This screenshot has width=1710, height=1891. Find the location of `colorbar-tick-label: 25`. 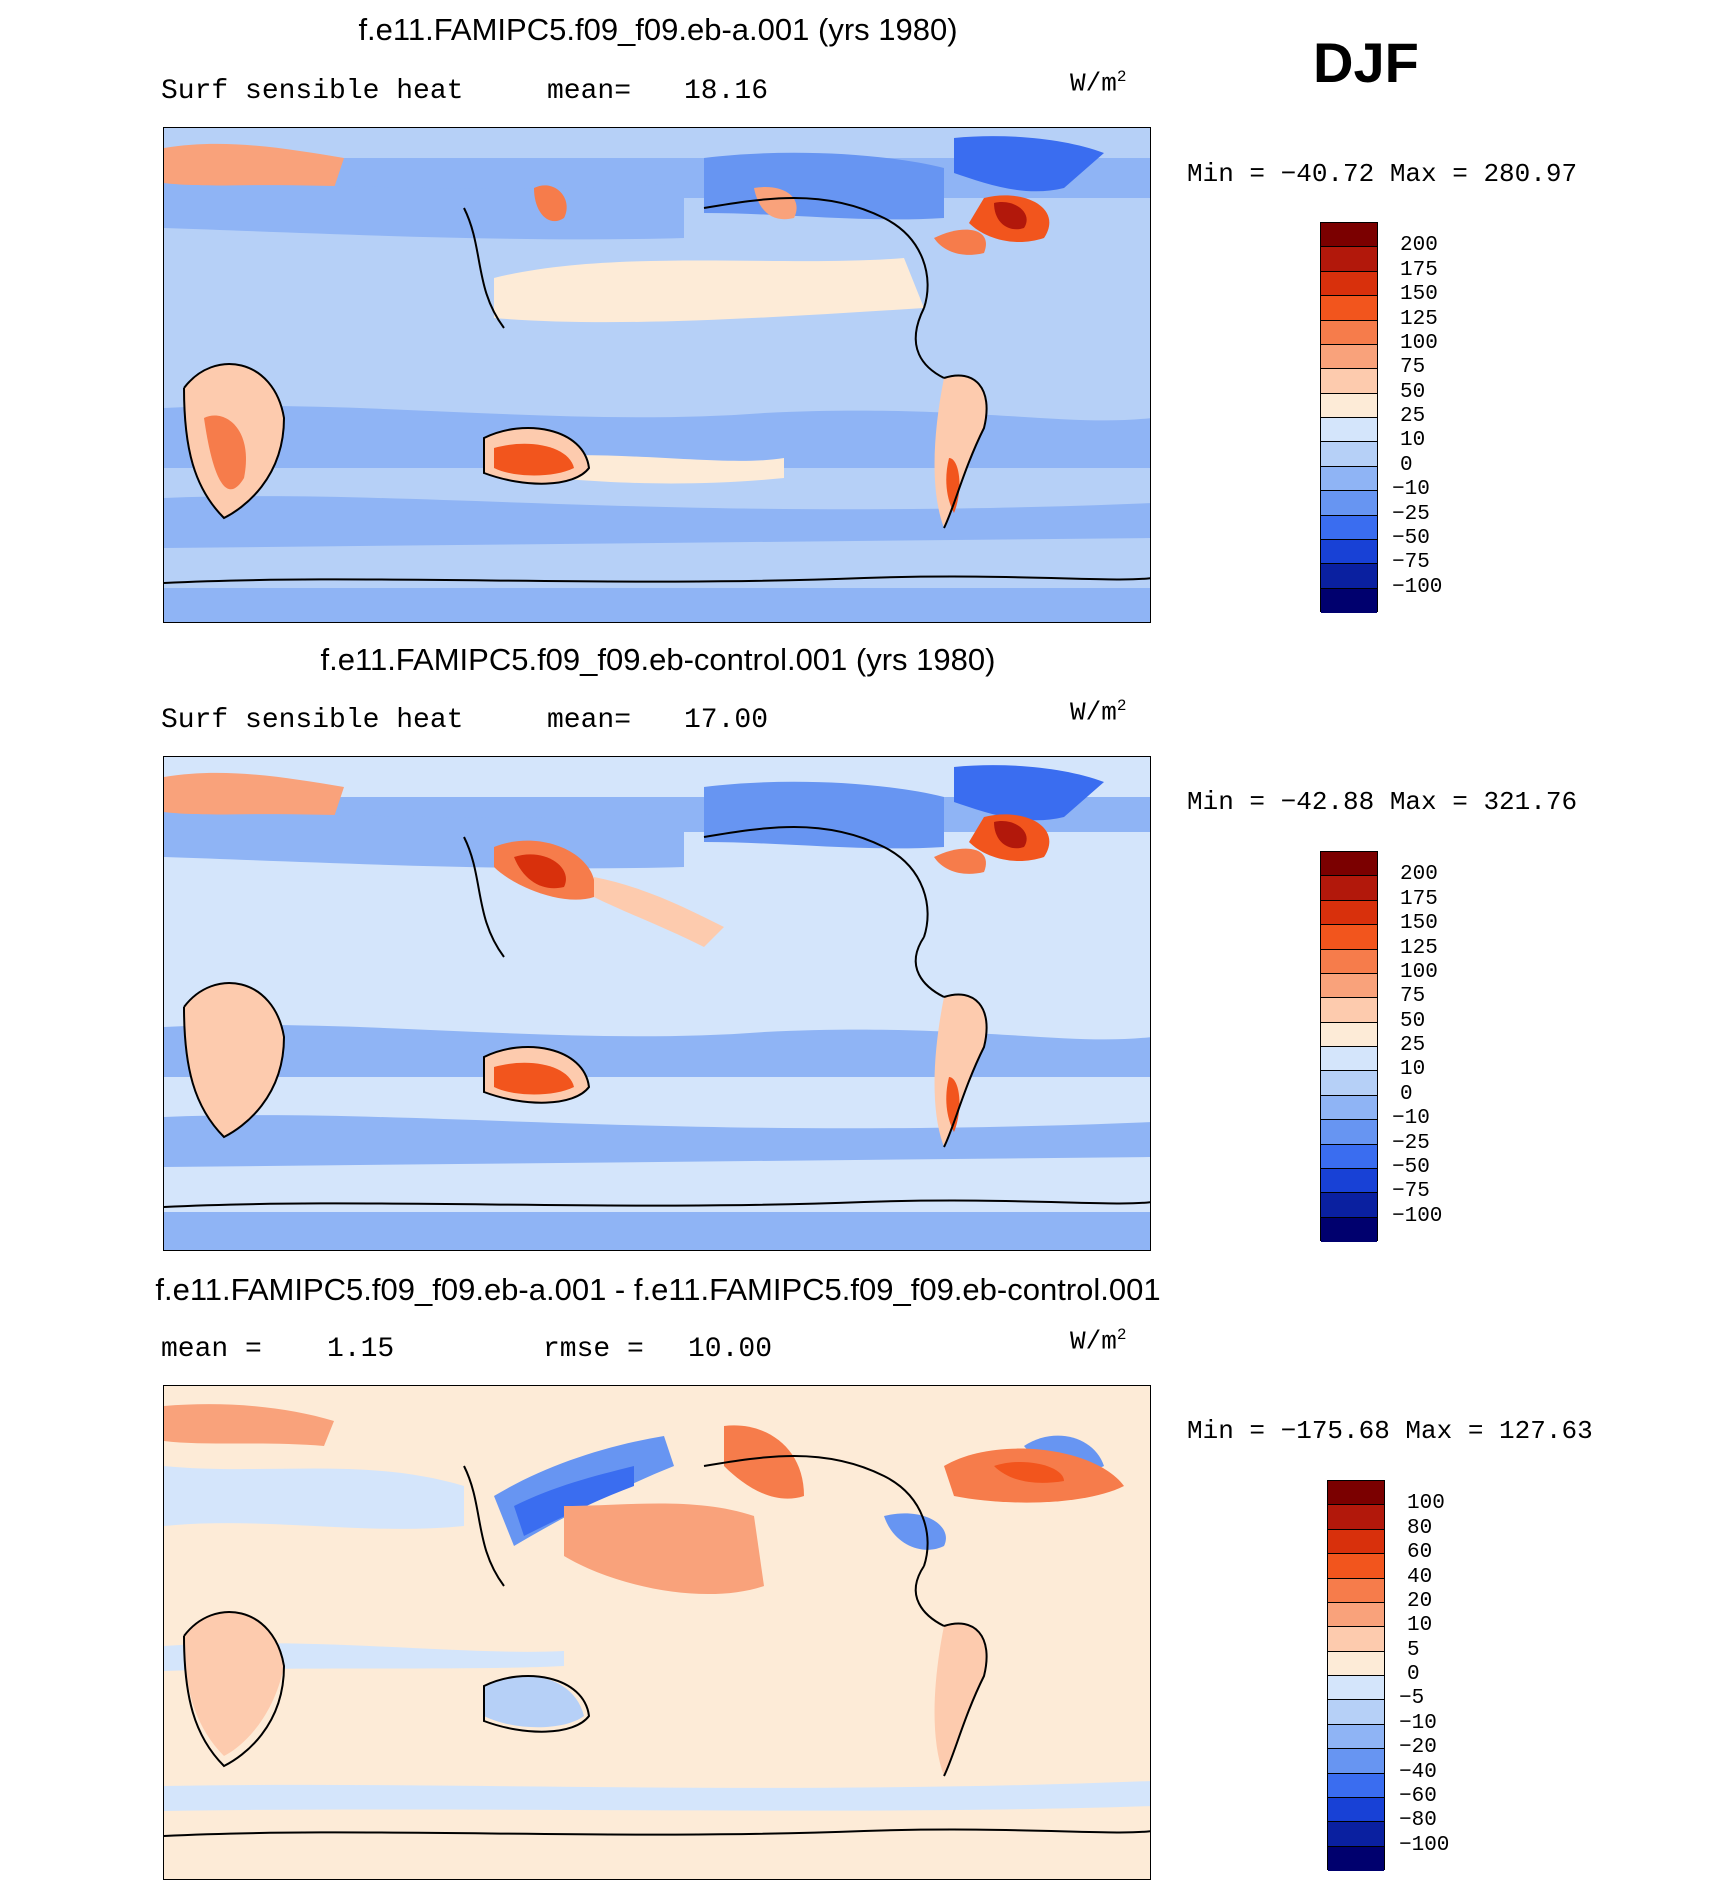

colorbar-tick-label: 25 is located at coordinates (1413, 1045).